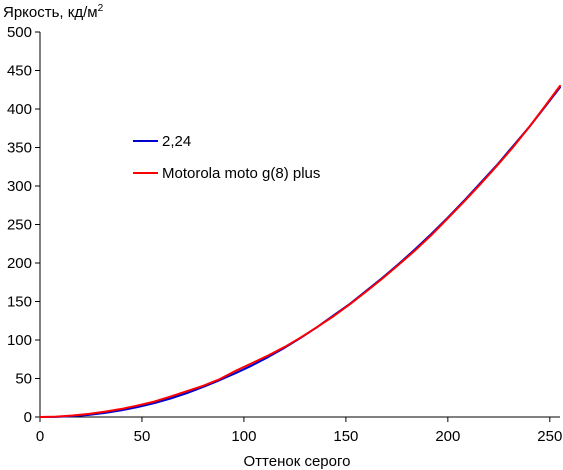 Image resolution: width=563 pixels, height=470 pixels. What do you see at coordinates (19, 32) in the screenshot?
I see `y-tick-label: 500` at bounding box center [19, 32].